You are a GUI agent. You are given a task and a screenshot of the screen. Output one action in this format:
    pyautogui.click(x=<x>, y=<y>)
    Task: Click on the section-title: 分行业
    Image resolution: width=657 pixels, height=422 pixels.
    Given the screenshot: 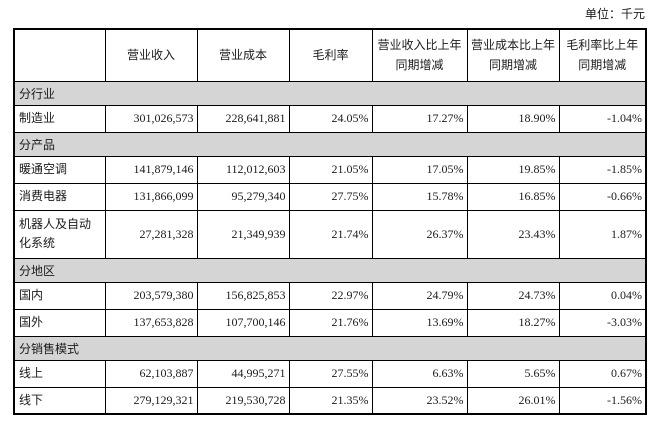 What is the action you would take?
    pyautogui.click(x=330, y=93)
    